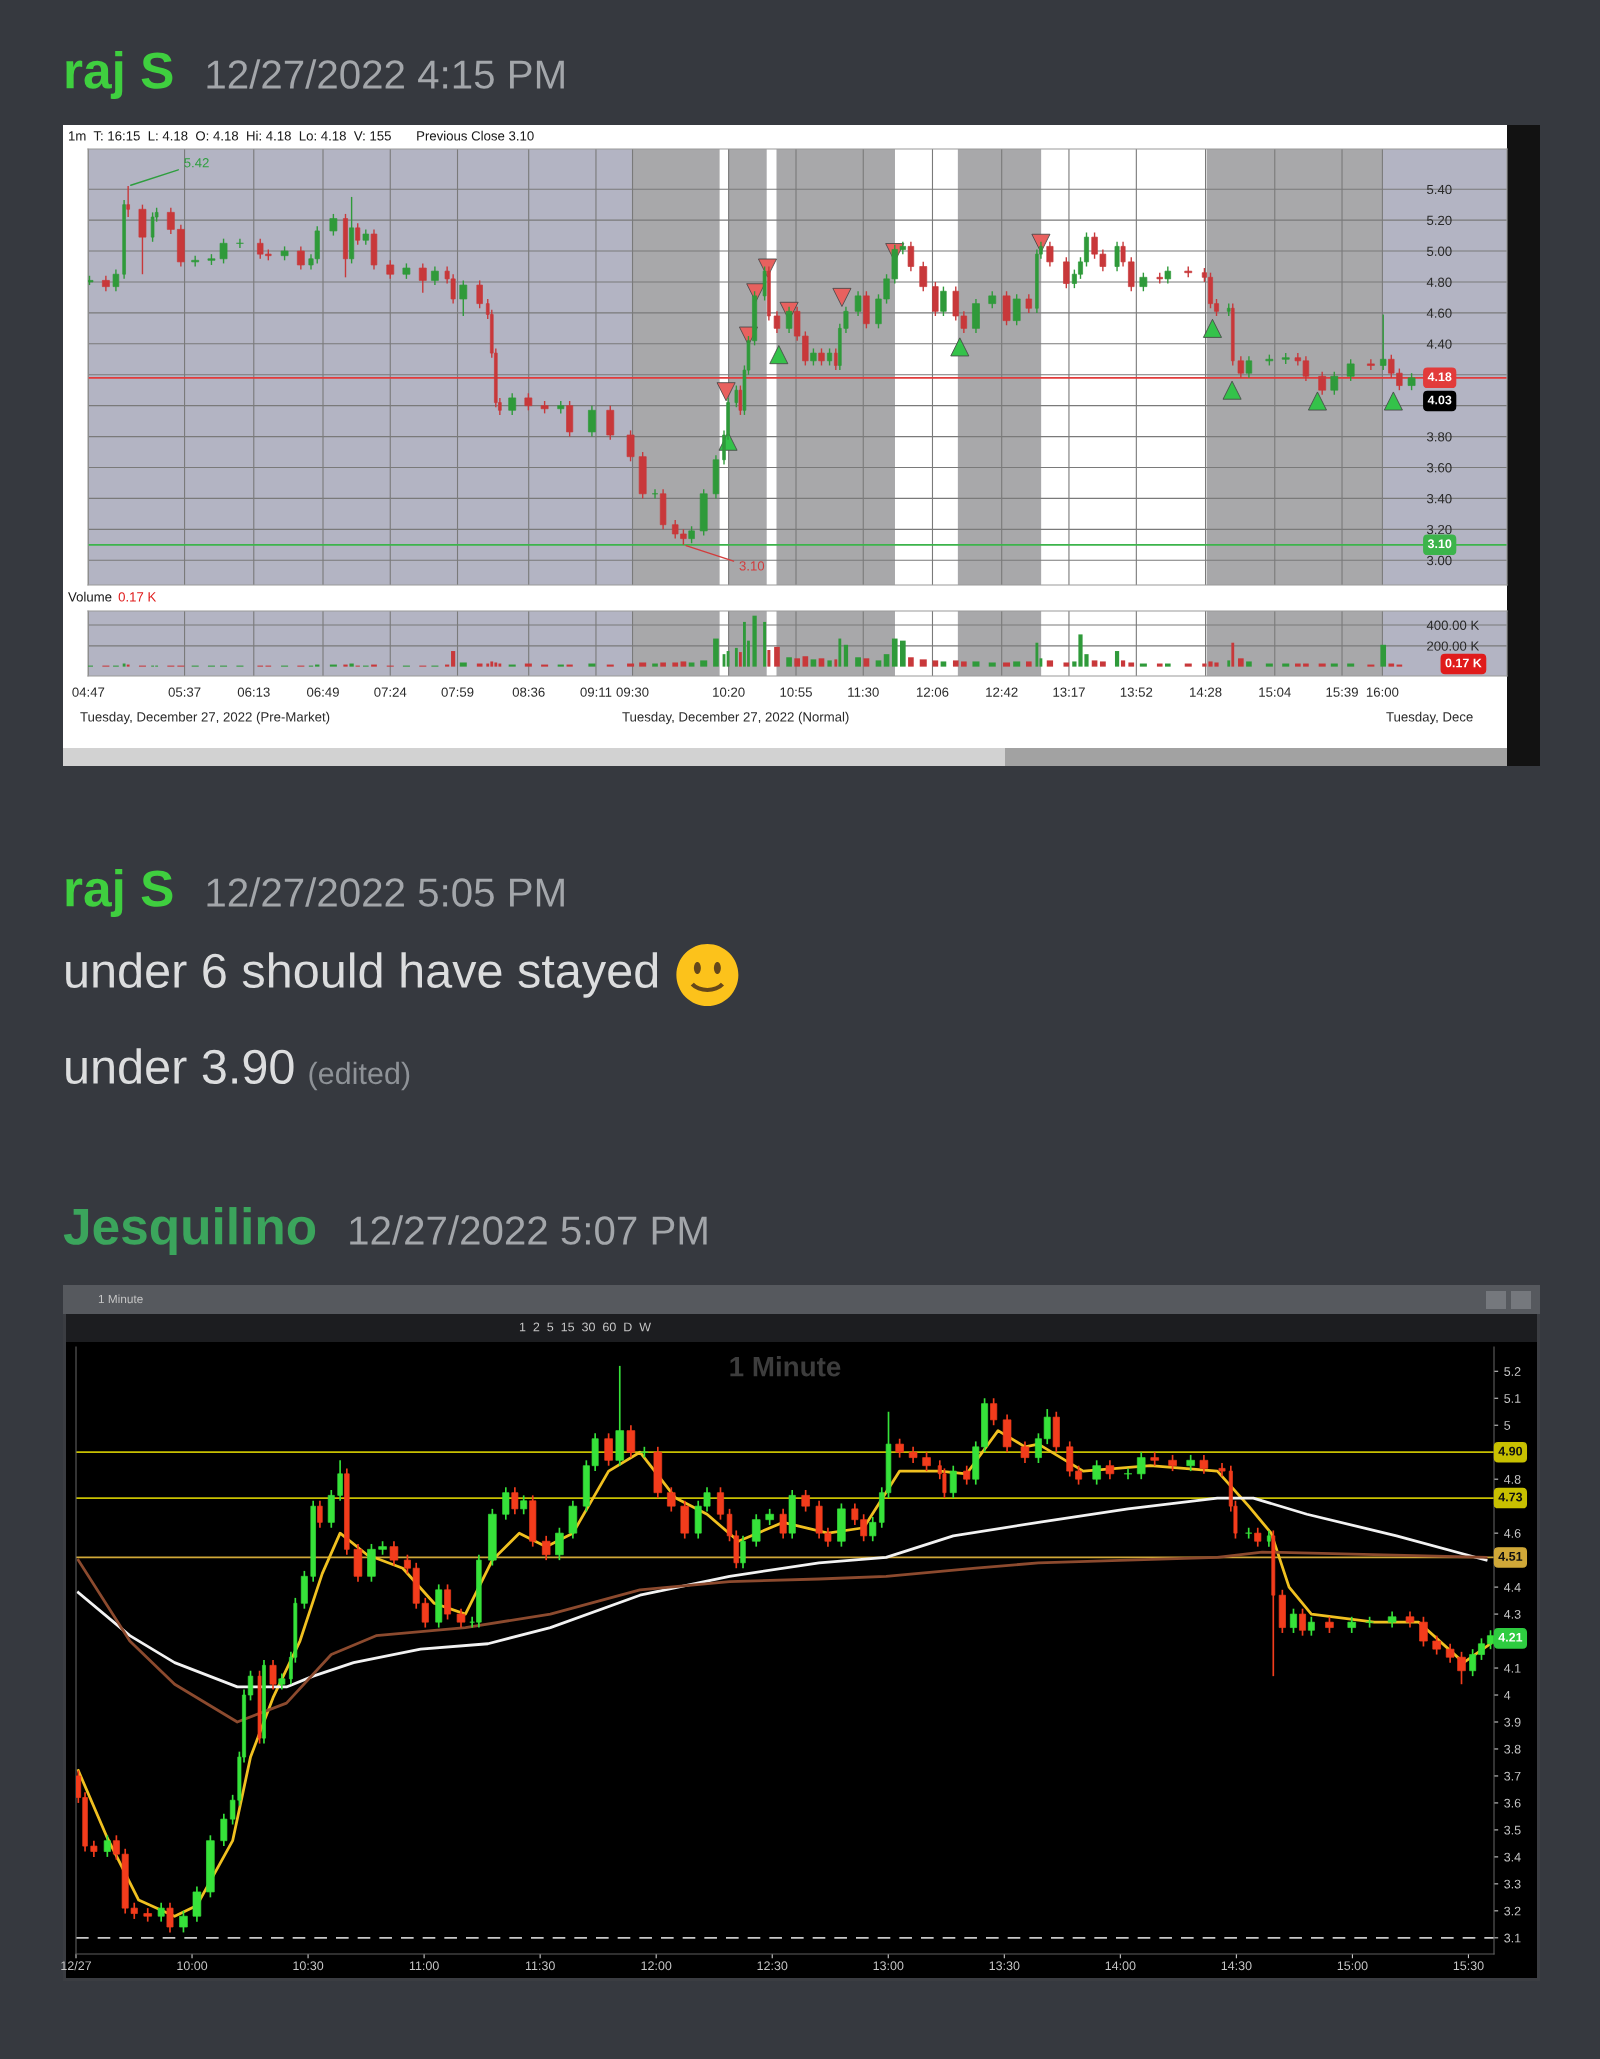 The width and height of the screenshot is (1600, 2059). Describe the element at coordinates (385, 892) in the screenshot. I see `text: 12/27/2022 5:05 PM` at that location.